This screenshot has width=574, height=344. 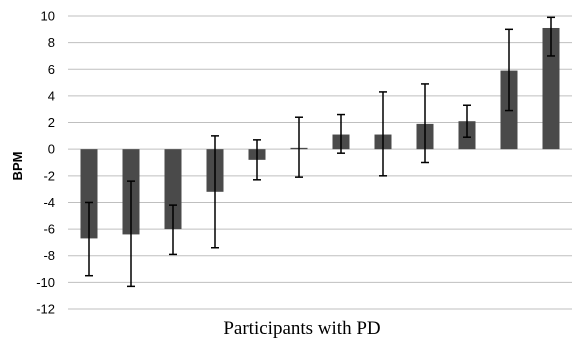 I want to click on y-tick-labels: -12 -10 -8 -6 -4 -2 0 2 4 6 8 10, so click(x=45, y=163).